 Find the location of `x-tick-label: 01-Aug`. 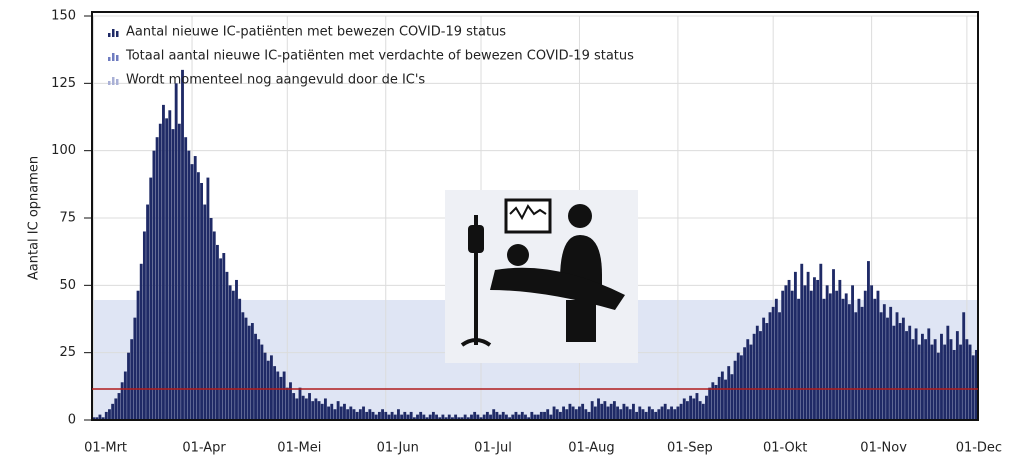

x-tick-label: 01-Aug is located at coordinates (591, 448).